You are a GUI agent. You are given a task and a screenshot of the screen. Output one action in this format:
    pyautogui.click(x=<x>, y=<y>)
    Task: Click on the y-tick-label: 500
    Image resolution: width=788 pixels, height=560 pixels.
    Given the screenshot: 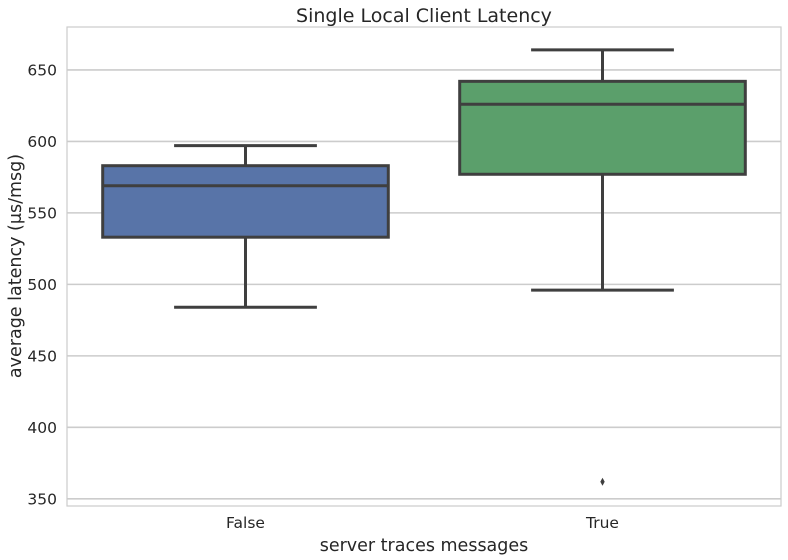 What is the action you would take?
    pyautogui.click(x=42, y=285)
    